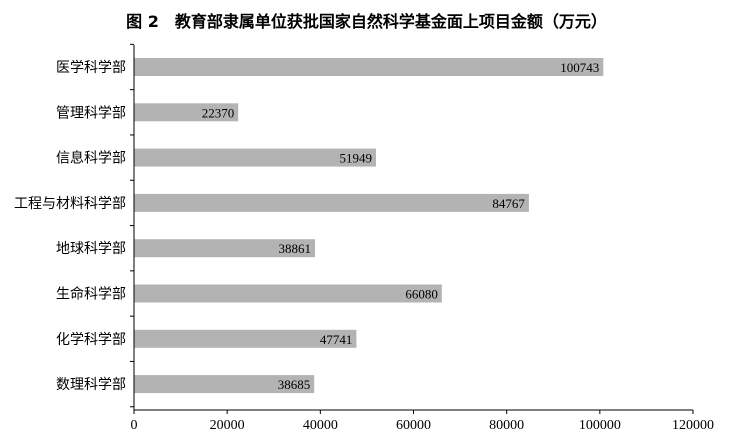 Image resolution: width=733 pixels, height=443 pixels. I want to click on data-label: 84767, so click(508, 203).